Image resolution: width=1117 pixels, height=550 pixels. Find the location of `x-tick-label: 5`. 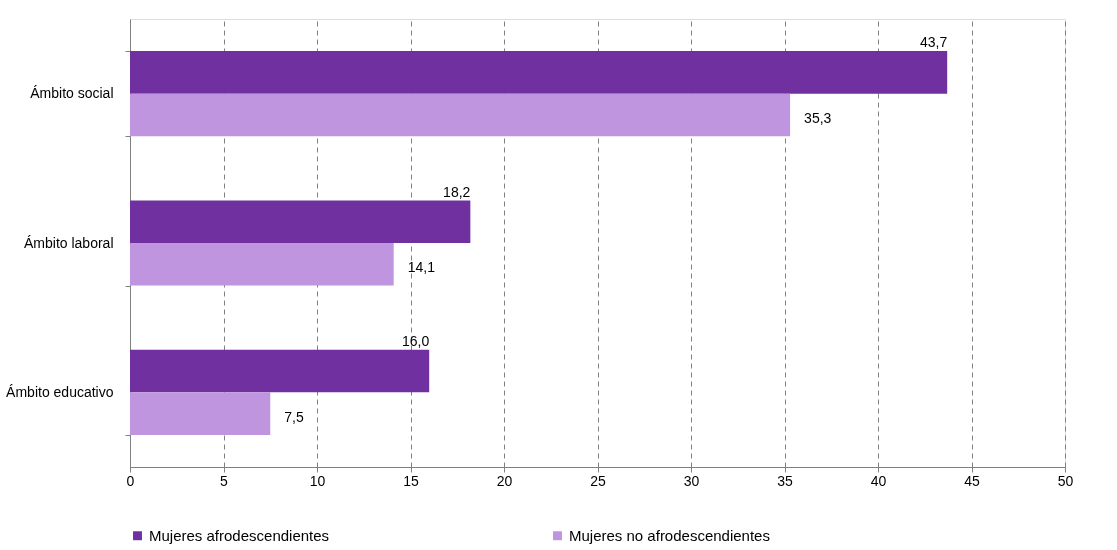

x-tick-label: 5 is located at coordinates (224, 480).